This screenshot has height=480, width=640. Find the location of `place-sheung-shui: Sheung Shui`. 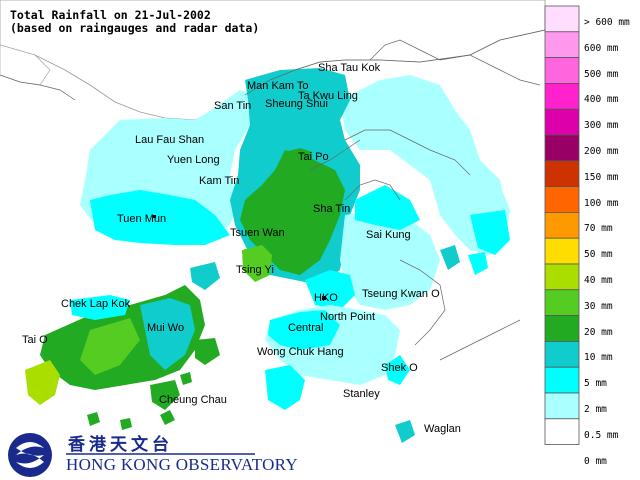

place-sheung-shui: Sheung Shui is located at coordinates (296, 104).